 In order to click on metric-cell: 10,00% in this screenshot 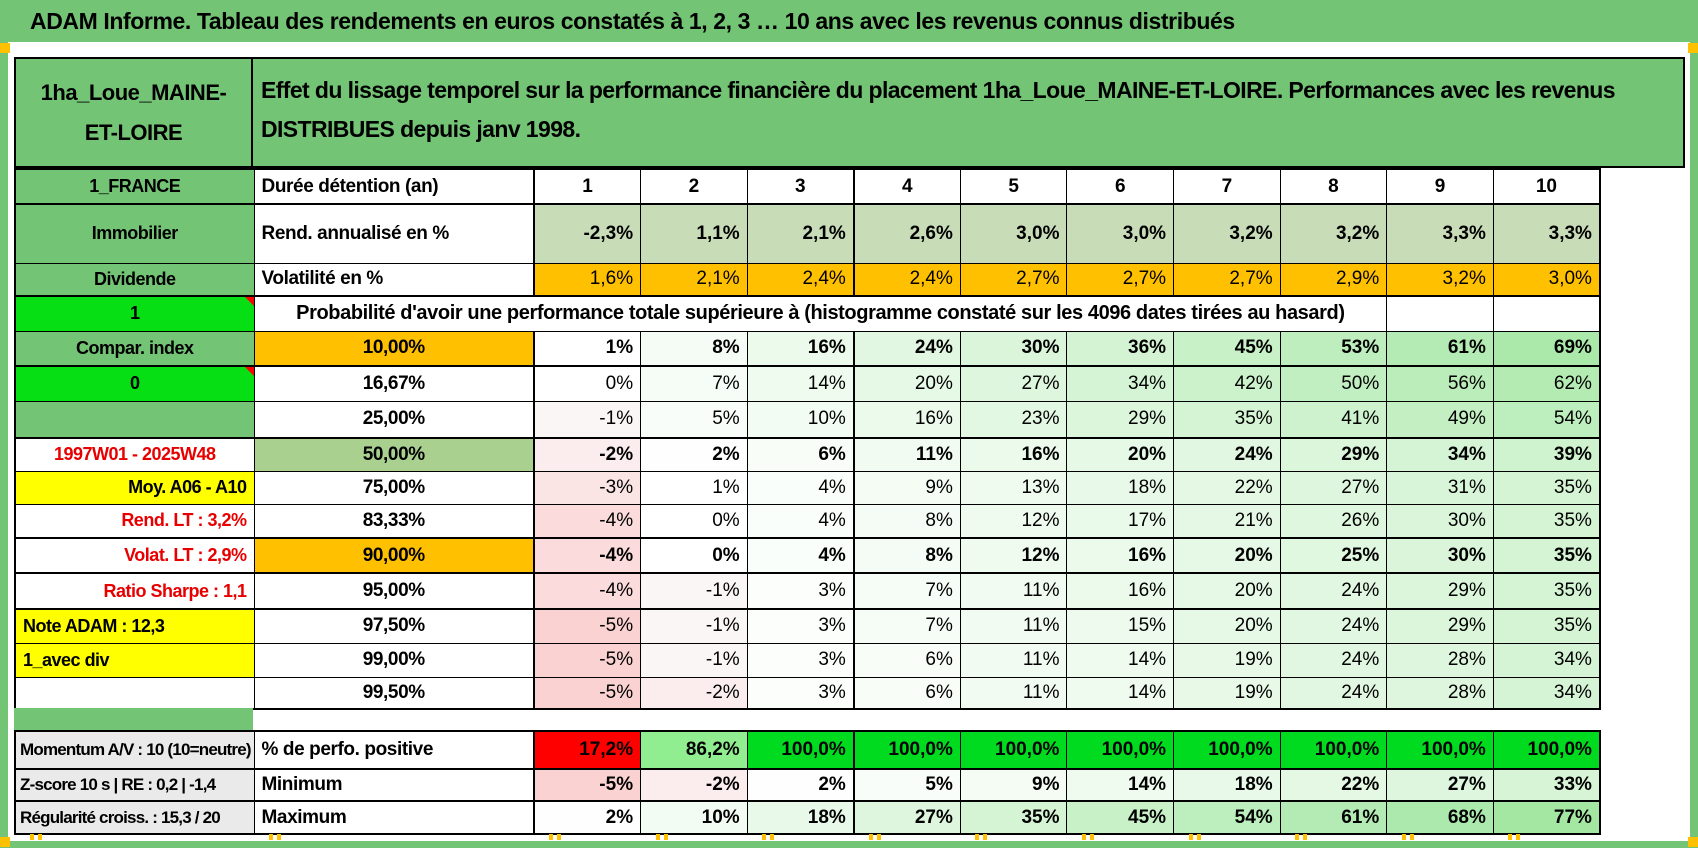, I will do `click(394, 348)`.